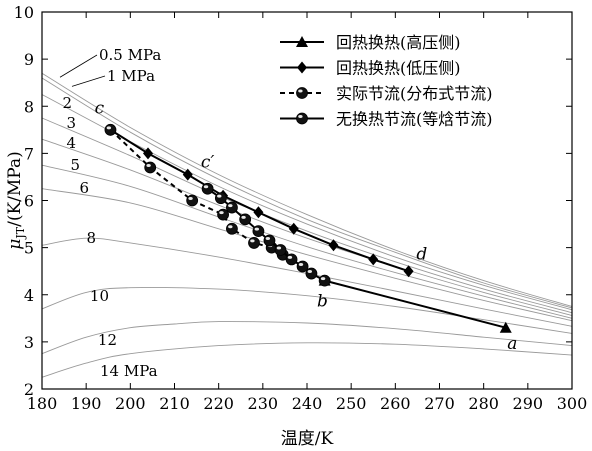  Describe the element at coordinates (322, 302) in the screenshot. I see `point-label: b` at that location.